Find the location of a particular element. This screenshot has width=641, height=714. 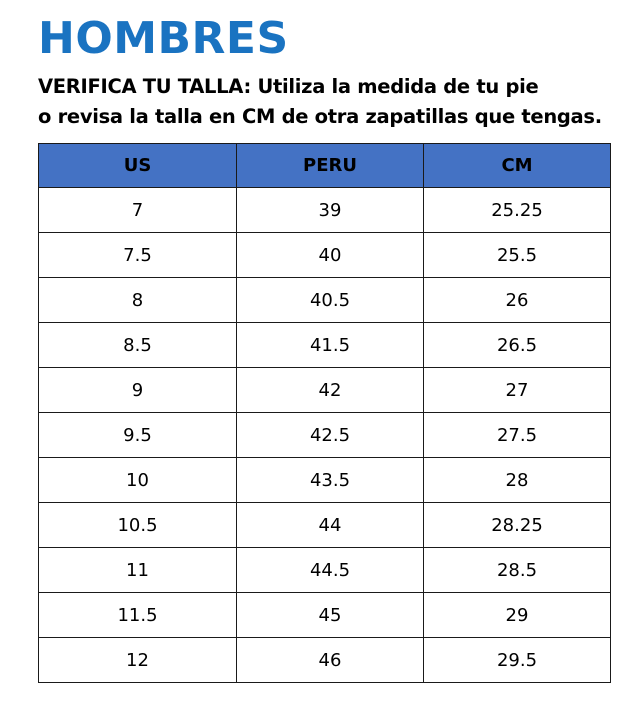

table-row: 12 46 29.5 is located at coordinates (324, 660).